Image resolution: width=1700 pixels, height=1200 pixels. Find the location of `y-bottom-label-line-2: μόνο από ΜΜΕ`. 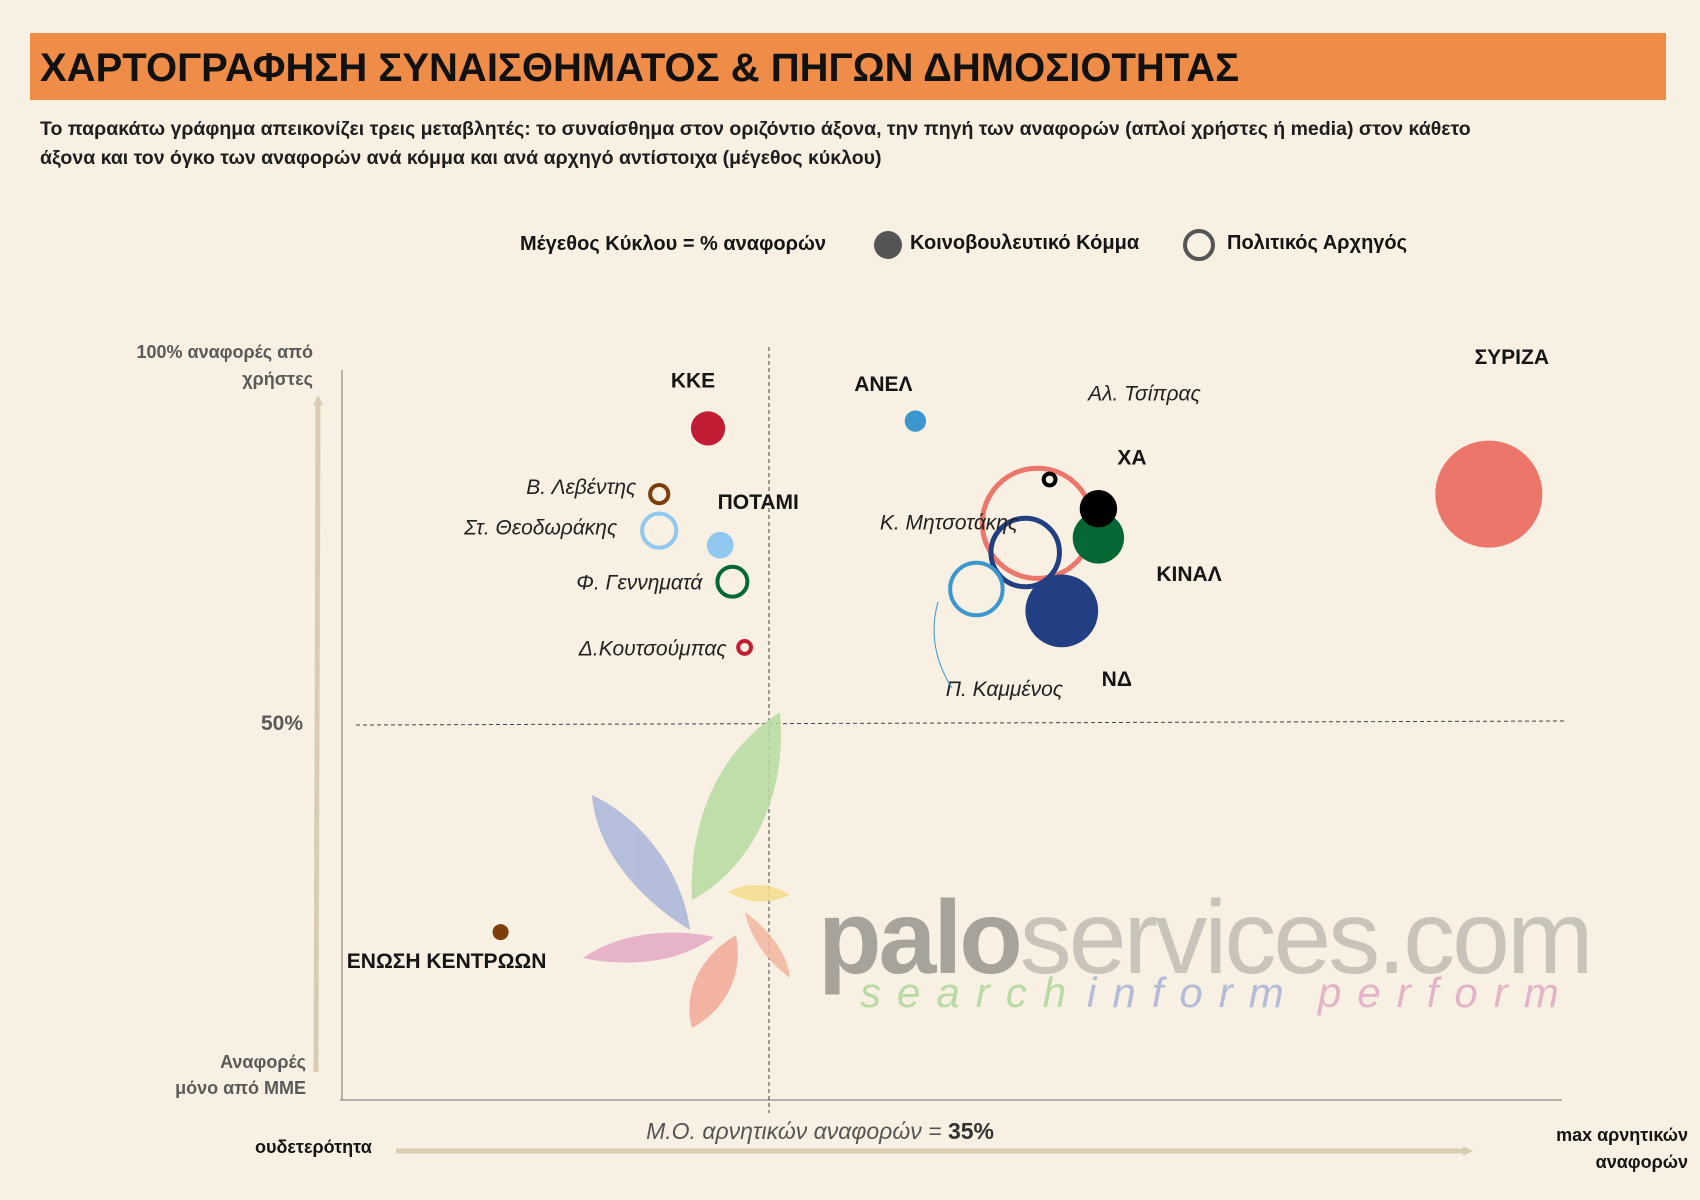

y-bottom-label-line-2: μόνο από ΜΜΕ is located at coordinates (240, 1088).